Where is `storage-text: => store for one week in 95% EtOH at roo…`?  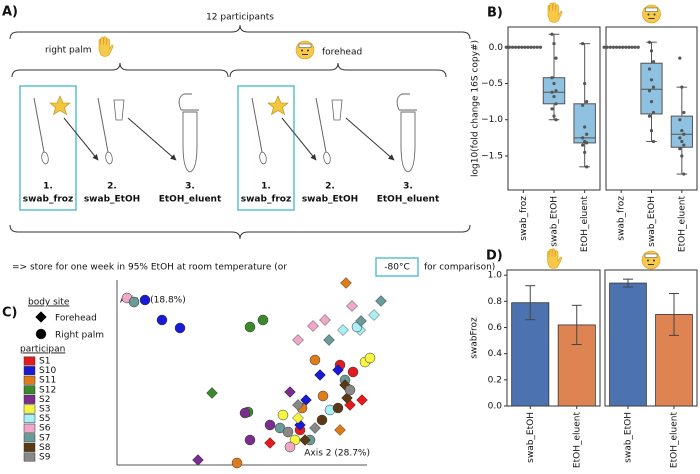
storage-text: => store for one week in 95% EtOH at roo… is located at coordinates (149, 268).